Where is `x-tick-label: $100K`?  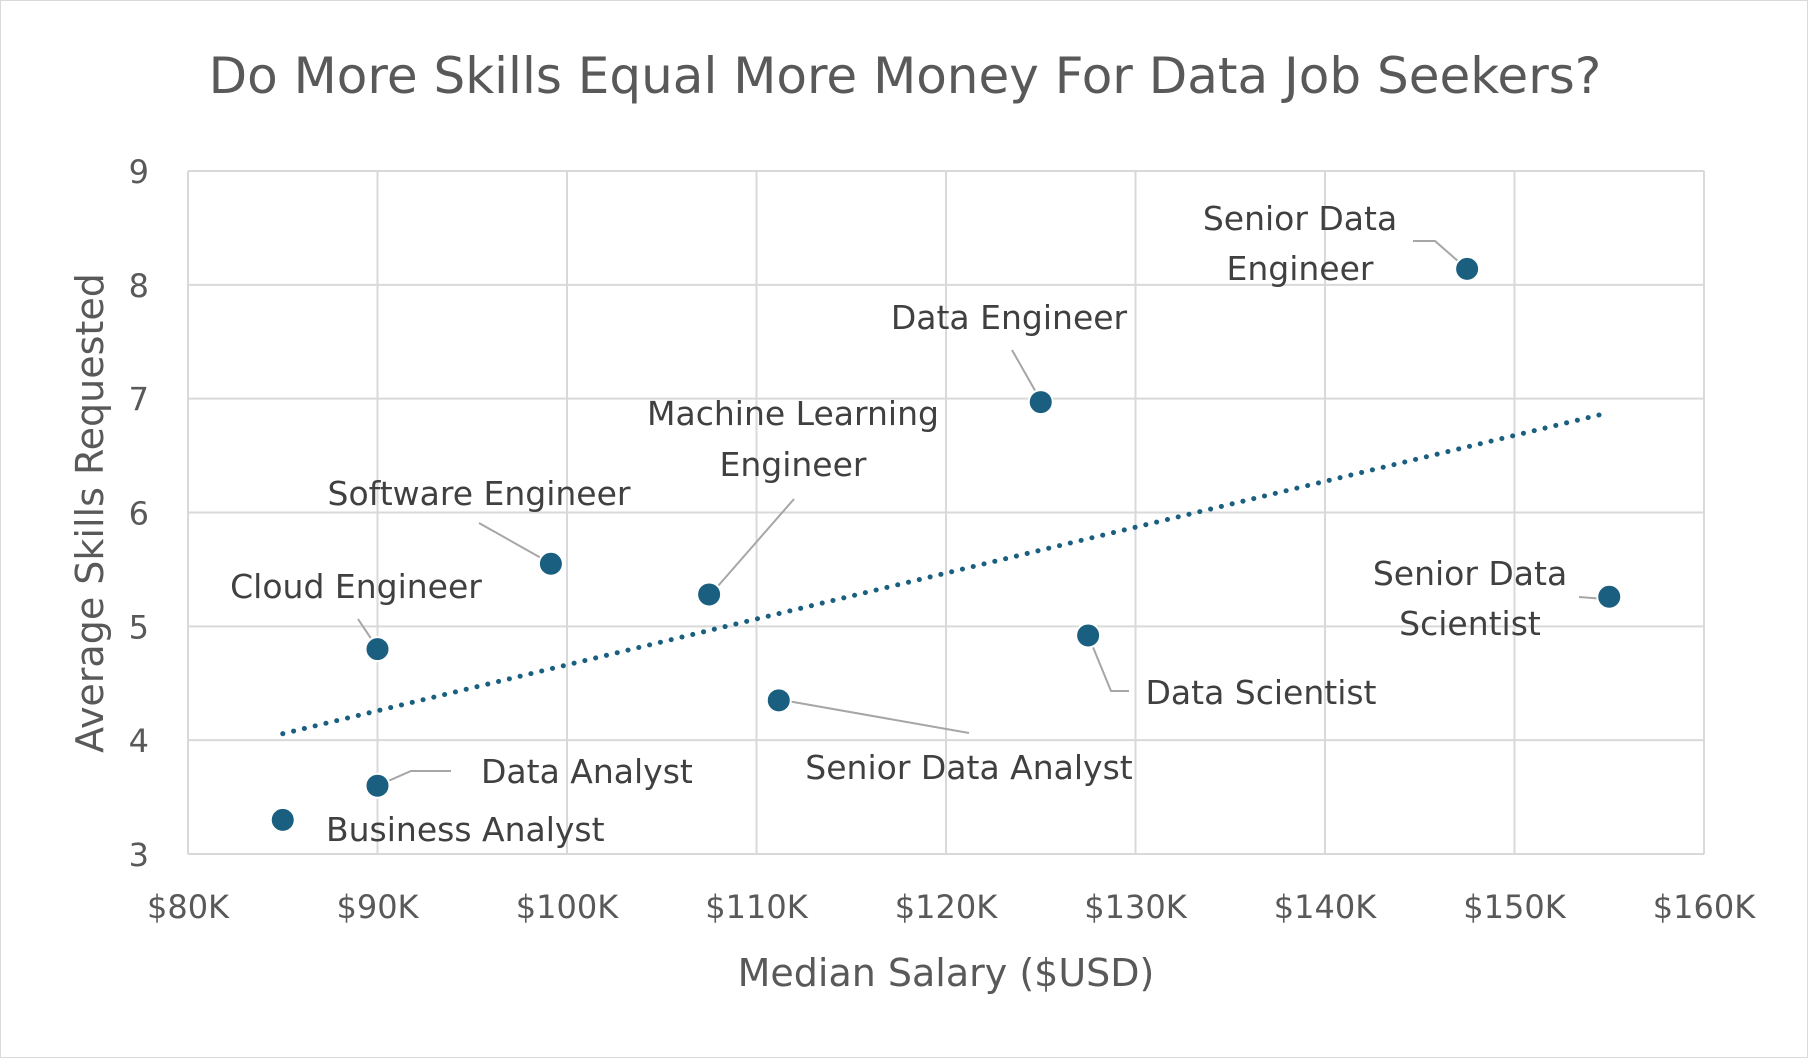 x-tick-label: $100K is located at coordinates (567, 907).